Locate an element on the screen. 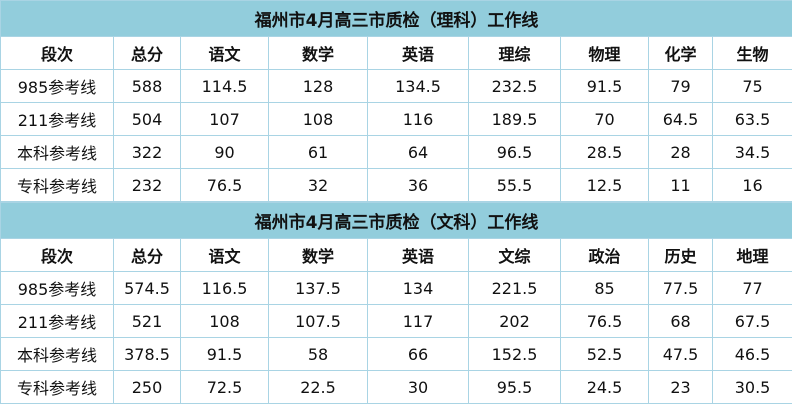 This screenshot has height=405, width=792. score-cell: 47.5 is located at coordinates (680, 354).